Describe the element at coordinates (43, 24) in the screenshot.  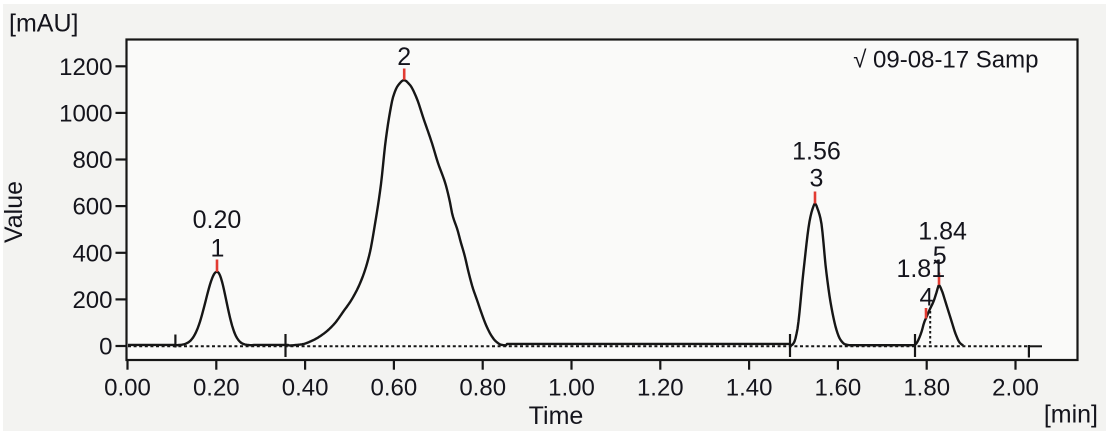
I see `svg-text: [mAU]` at that location.